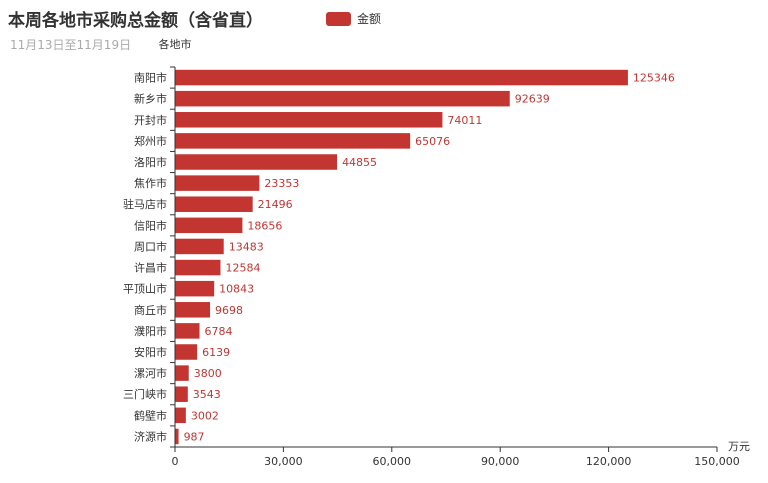 The width and height of the screenshot is (768, 483). Describe the element at coordinates (175, 44) in the screenshot. I see `y-axis-name: 各地市` at that location.